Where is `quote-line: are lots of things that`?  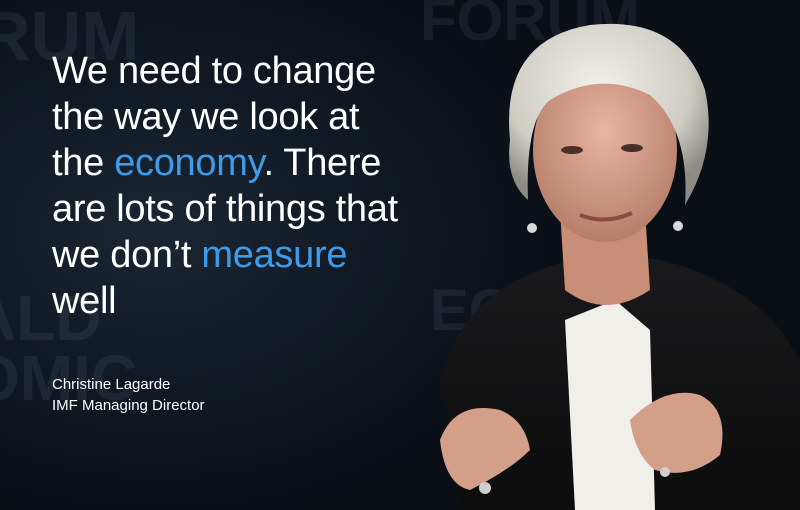
quote-line: are lots of things that is located at coordinates (252, 209).